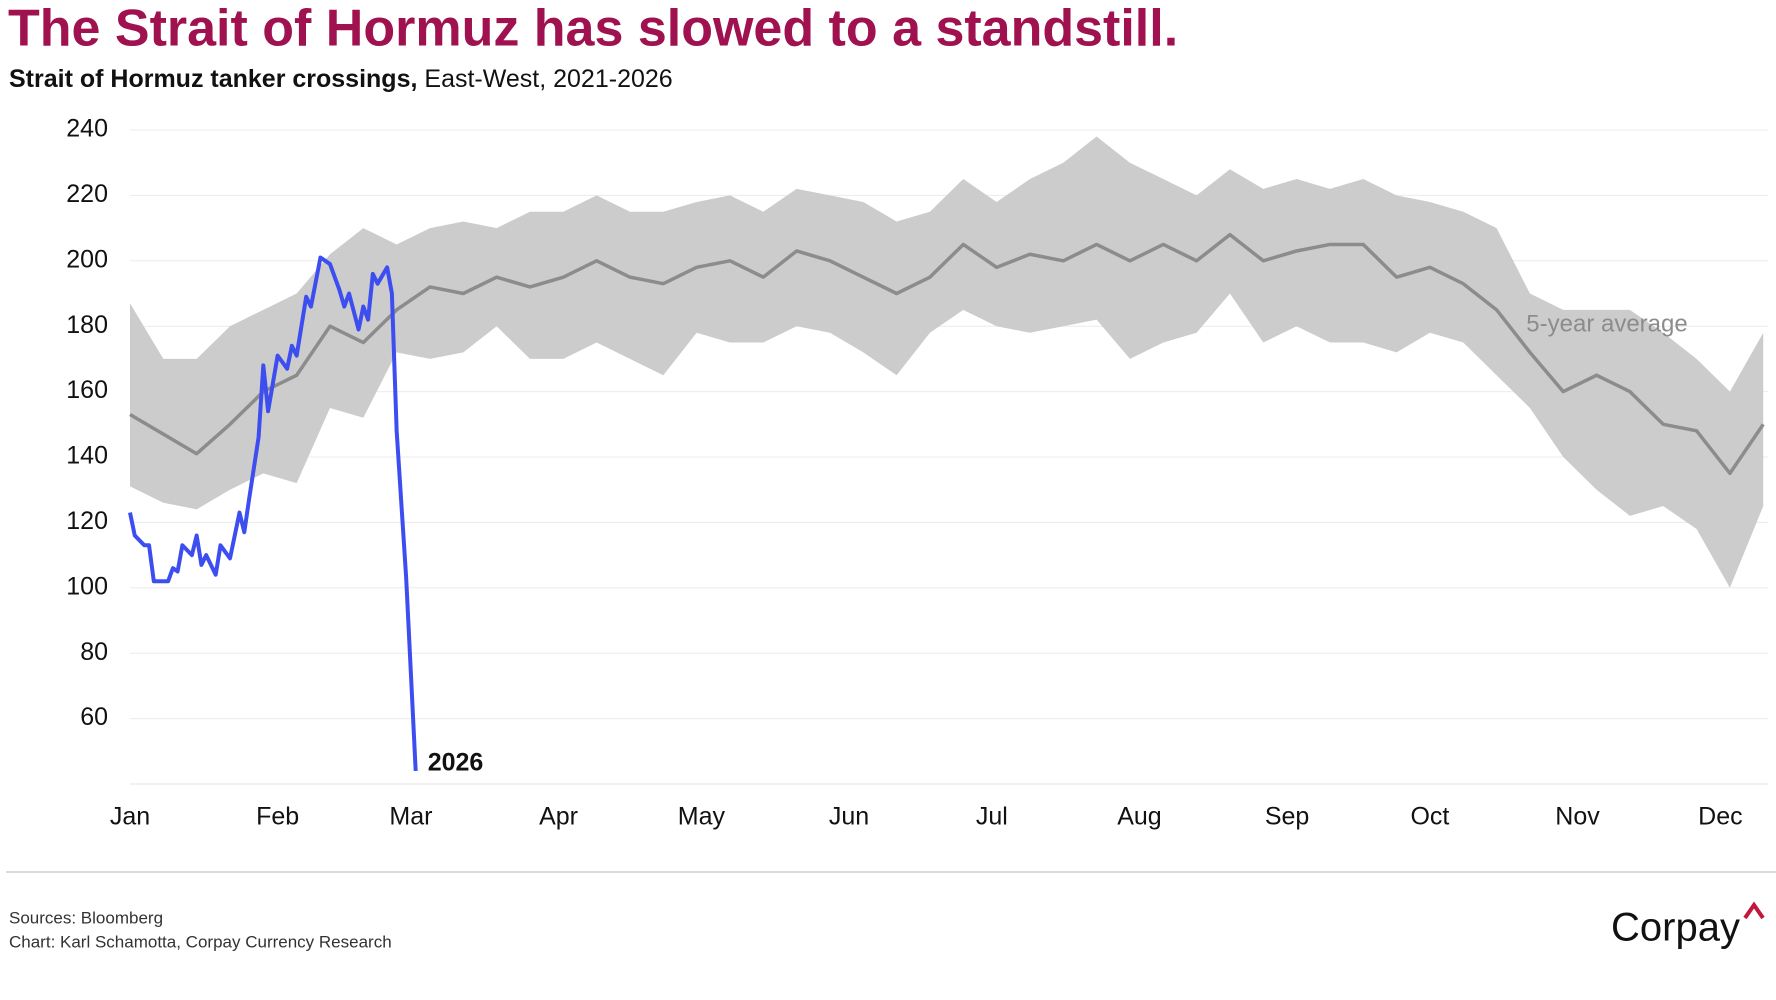 This screenshot has height=1000, width=1776. I want to click on x-tick-label: Nov, so click(1577, 817).